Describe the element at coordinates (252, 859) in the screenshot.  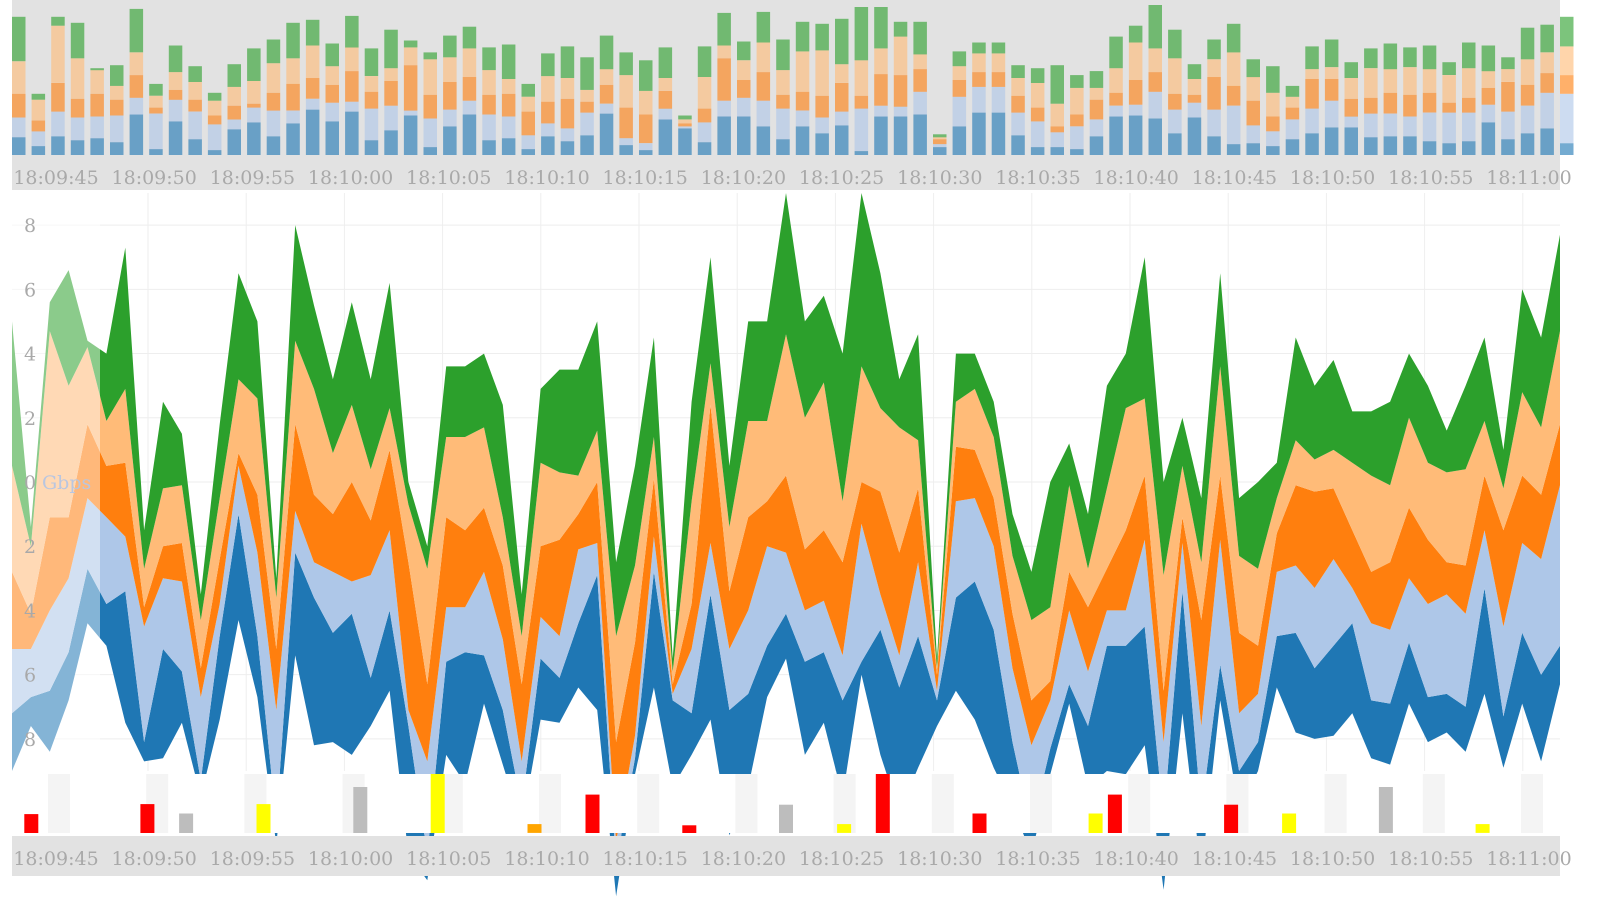
I see `bottom-x-tick-label: 18:09:55` at that location.